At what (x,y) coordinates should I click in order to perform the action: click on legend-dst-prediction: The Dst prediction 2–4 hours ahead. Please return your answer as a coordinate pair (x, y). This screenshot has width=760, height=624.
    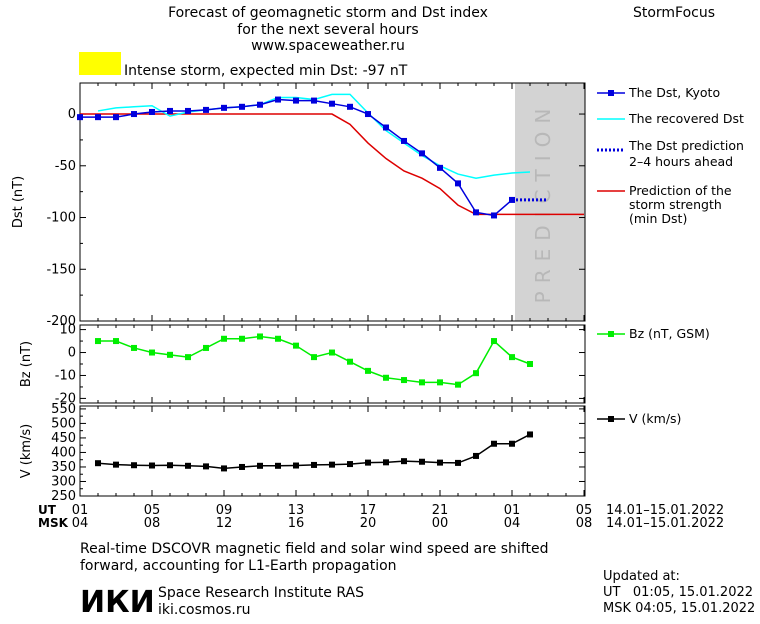
    Looking at the image, I should click on (670, 153).